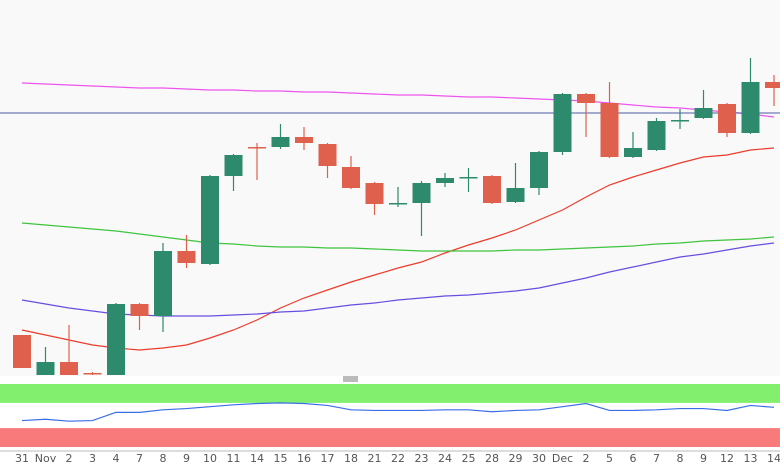  I want to click on x-tick-label: 6, so click(633, 458).